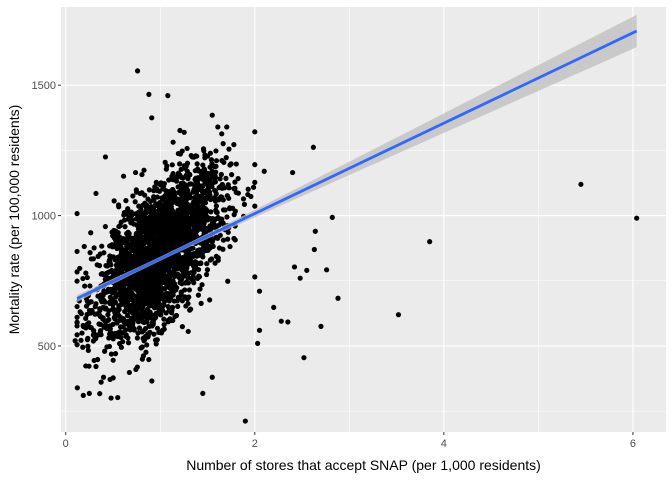 The width and height of the screenshot is (672, 480). I want to click on y-axis-title: Mortality rate (per 100,000 residents), so click(14, 220).